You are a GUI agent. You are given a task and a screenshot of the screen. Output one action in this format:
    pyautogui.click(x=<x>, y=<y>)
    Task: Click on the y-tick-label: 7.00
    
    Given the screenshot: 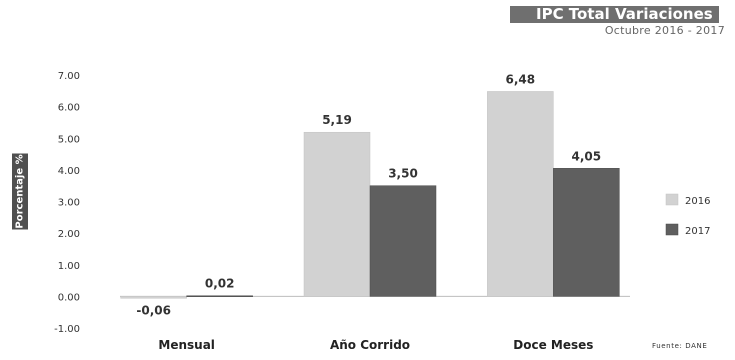 What is the action you would take?
    pyautogui.click(x=69, y=76)
    